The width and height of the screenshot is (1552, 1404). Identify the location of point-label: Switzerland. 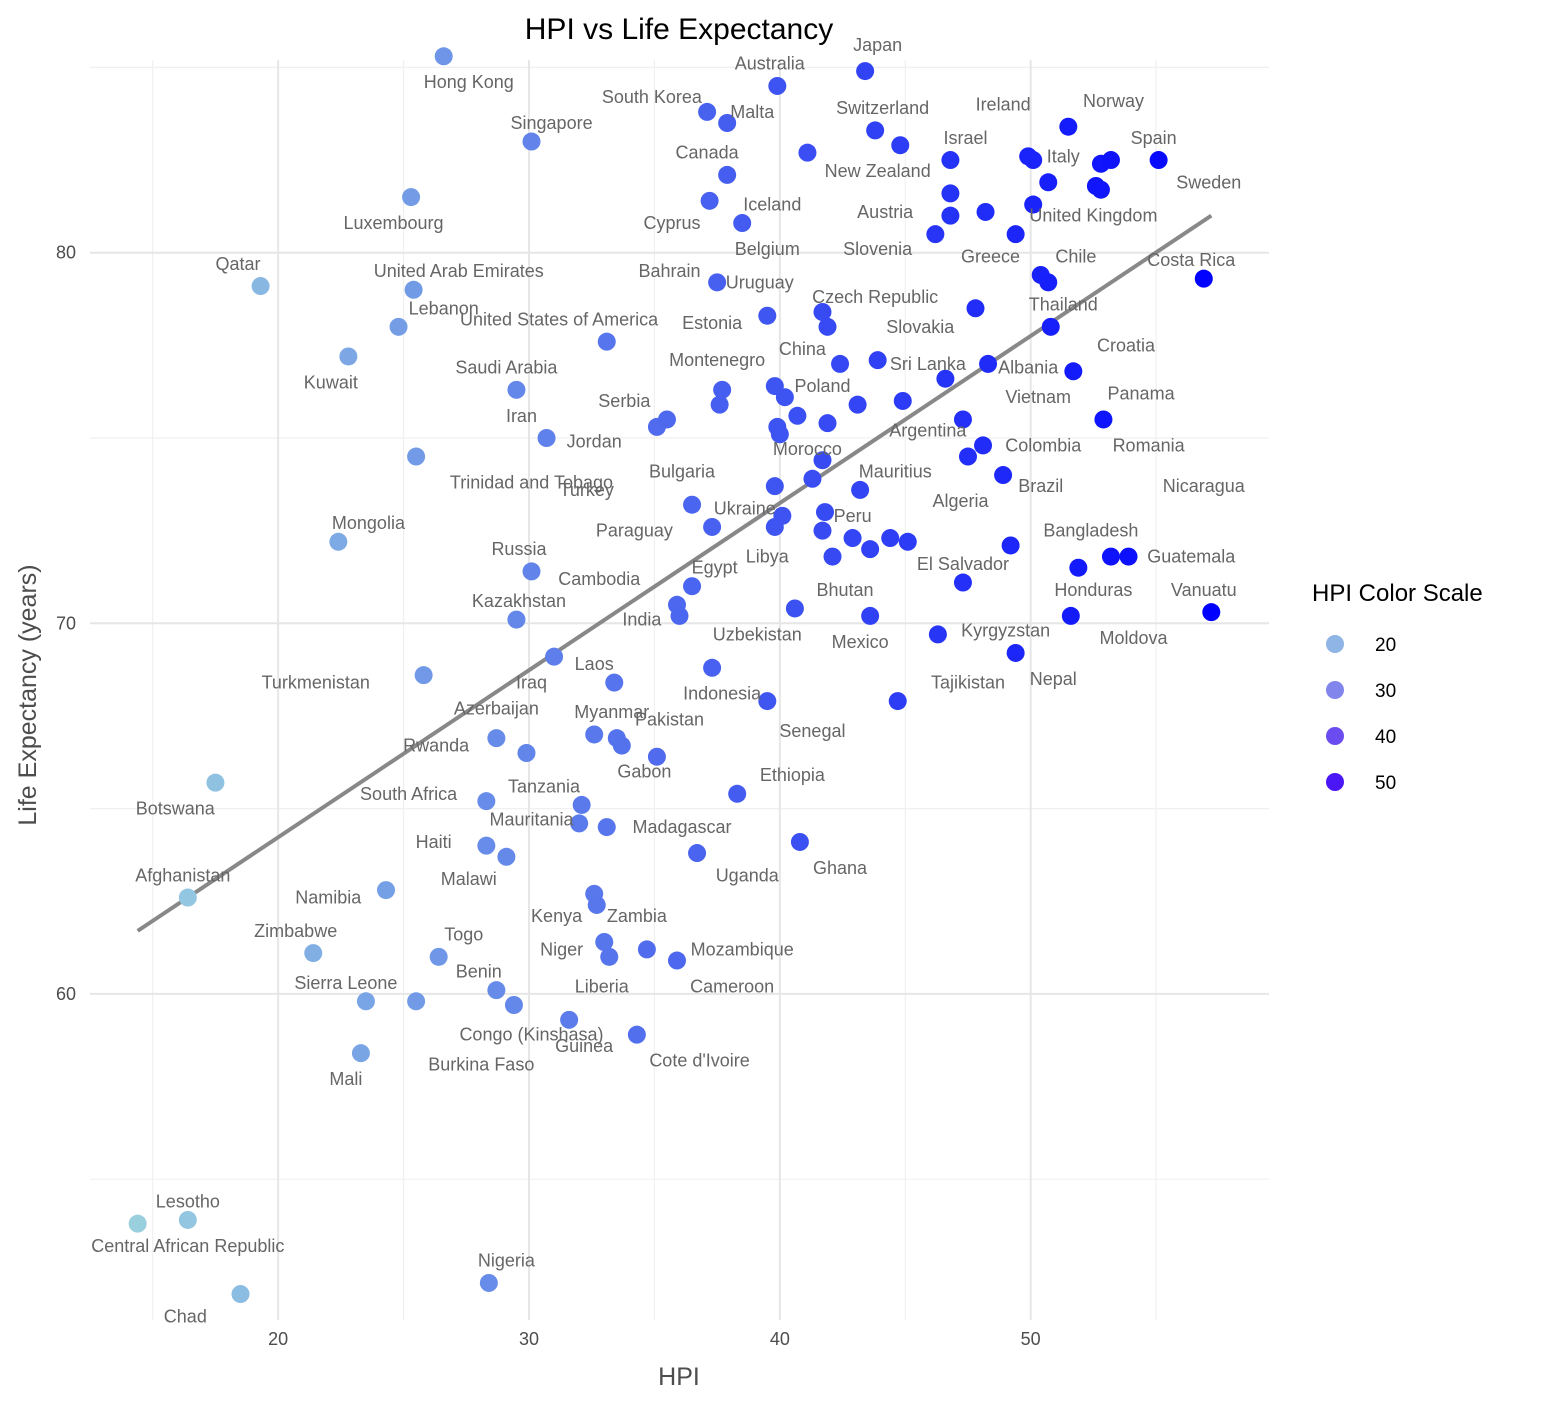
(882, 108).